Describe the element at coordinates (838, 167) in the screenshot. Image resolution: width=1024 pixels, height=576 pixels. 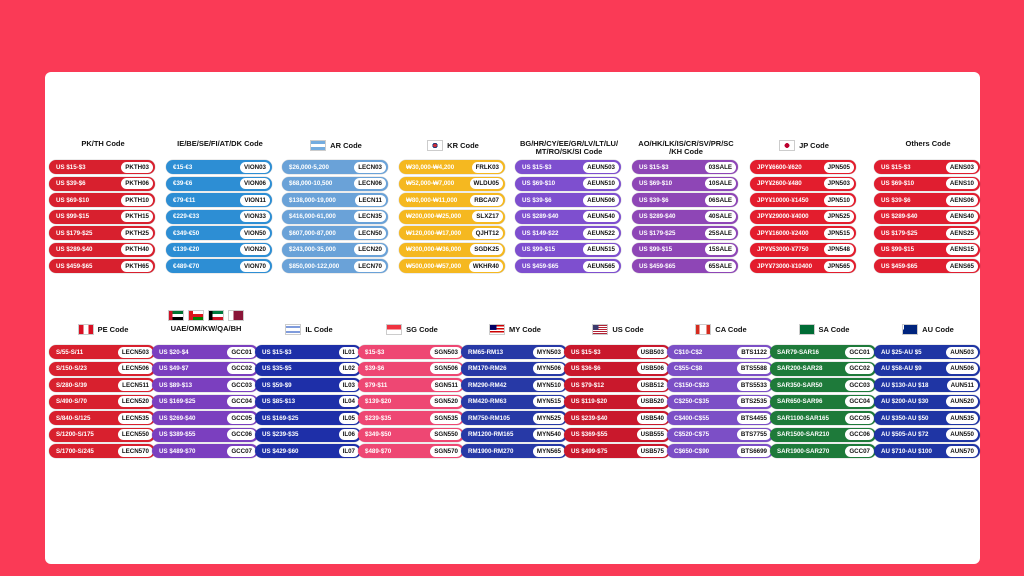
I see `coupon-code: JPN505` at that location.